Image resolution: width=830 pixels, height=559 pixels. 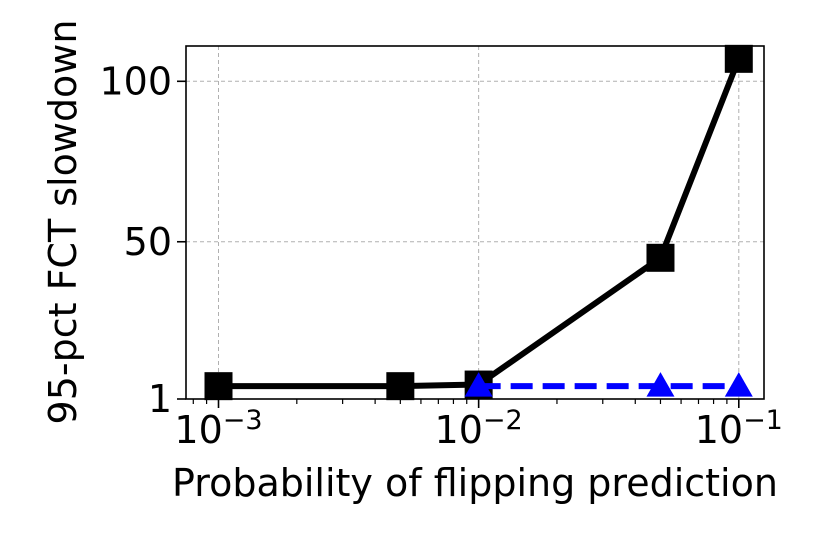 I want to click on y-axis-label: 95-pct FCT slowdown, so click(x=63, y=222).